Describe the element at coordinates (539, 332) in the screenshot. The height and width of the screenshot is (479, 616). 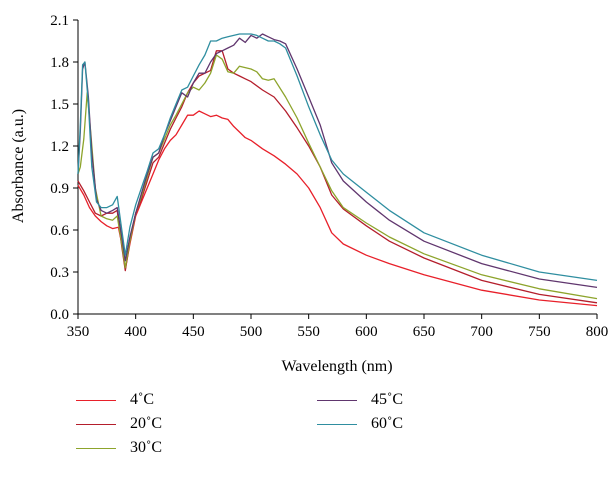
I see `x-tick-label: 750` at that location.